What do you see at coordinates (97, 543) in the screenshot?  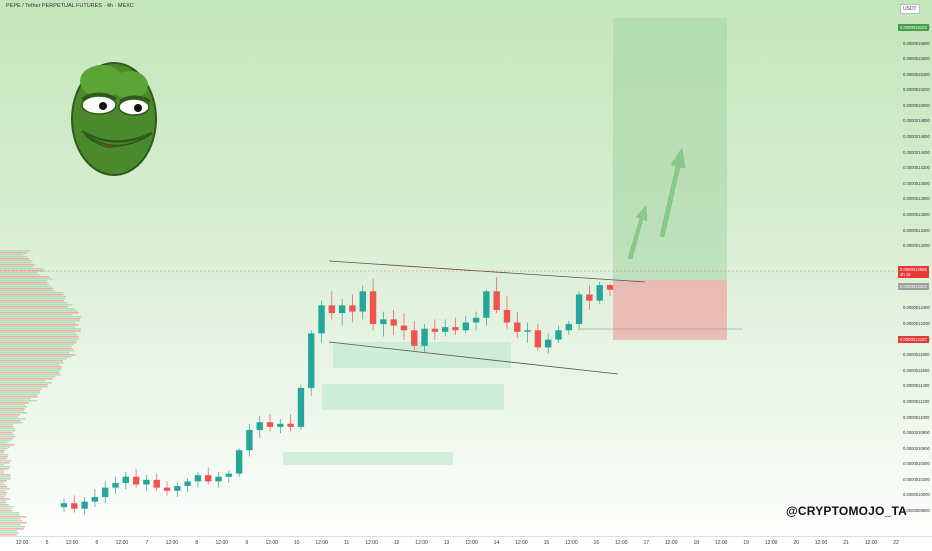 I see `time-tick-label: 6` at bounding box center [97, 543].